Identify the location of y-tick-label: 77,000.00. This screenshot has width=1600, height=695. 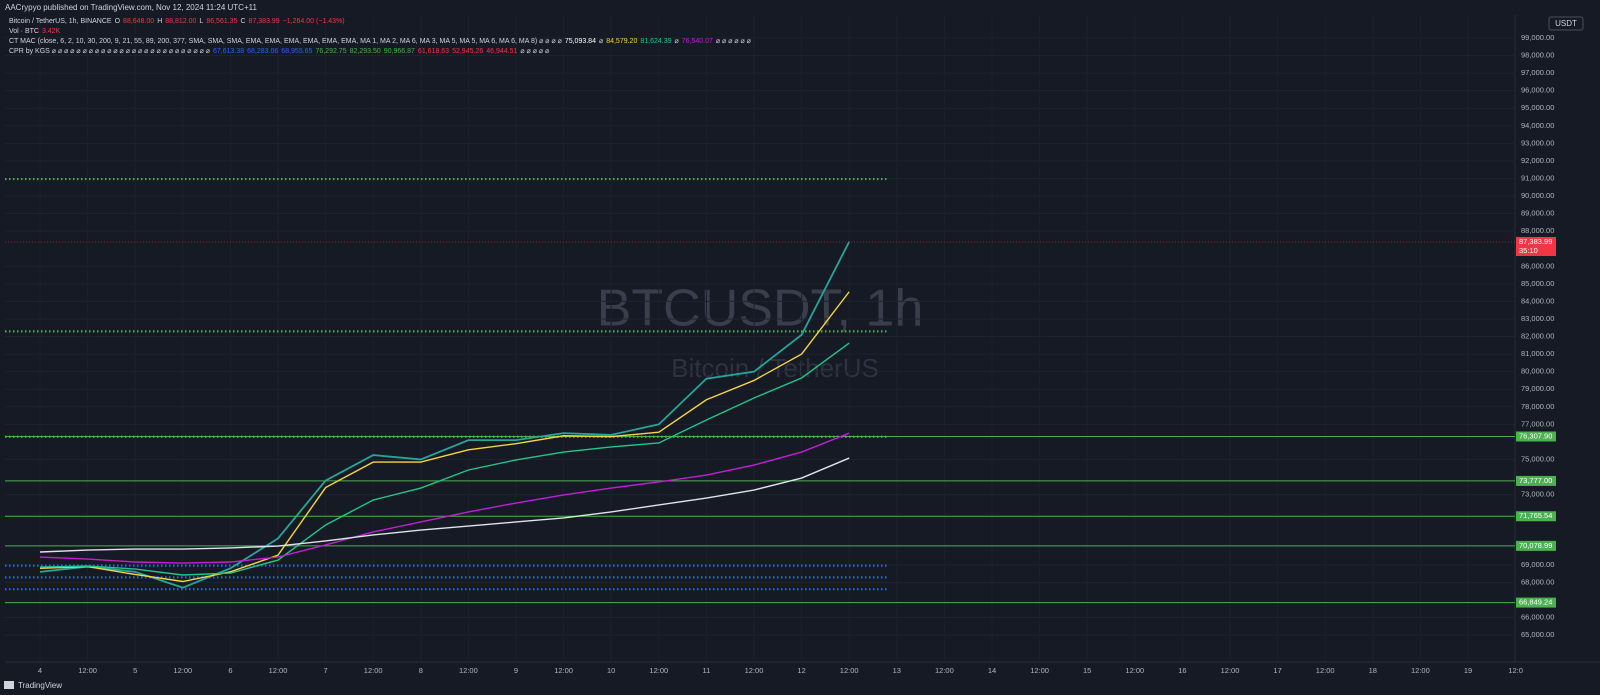
(1537, 423).